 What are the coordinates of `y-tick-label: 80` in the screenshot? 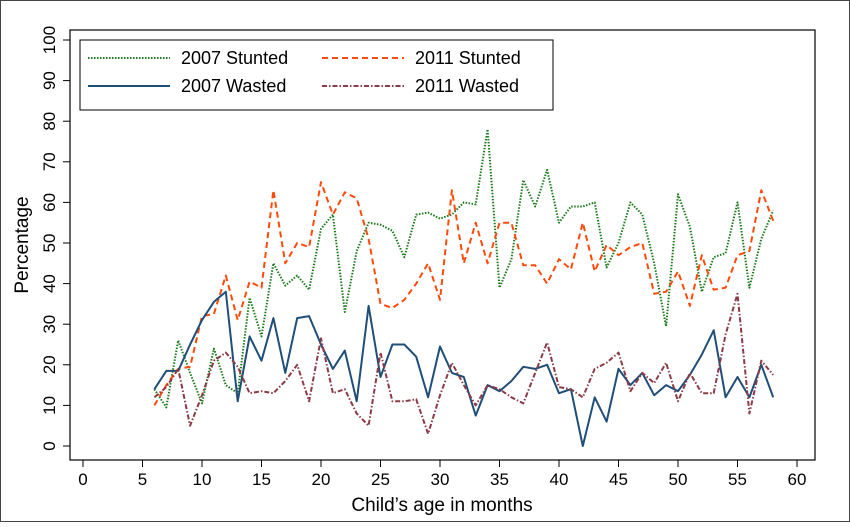 It's located at (49, 121).